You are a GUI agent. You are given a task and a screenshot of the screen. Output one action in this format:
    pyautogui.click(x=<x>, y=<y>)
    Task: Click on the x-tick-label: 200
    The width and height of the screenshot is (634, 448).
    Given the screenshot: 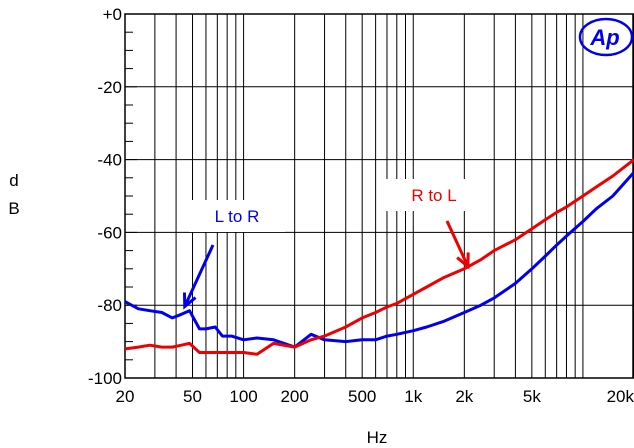 What is the action you would take?
    pyautogui.click(x=294, y=396)
    